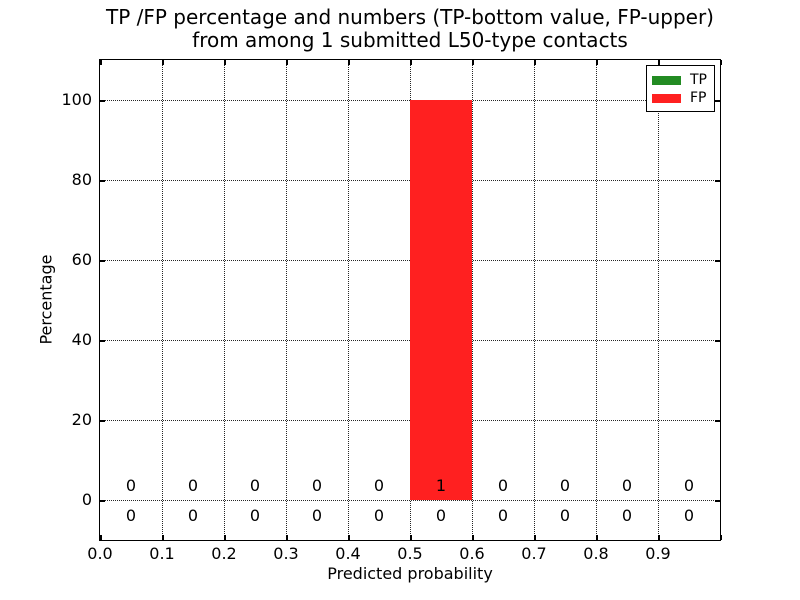  What do you see at coordinates (534, 553) in the screenshot?
I see `x-tick-label: 0.7` at bounding box center [534, 553].